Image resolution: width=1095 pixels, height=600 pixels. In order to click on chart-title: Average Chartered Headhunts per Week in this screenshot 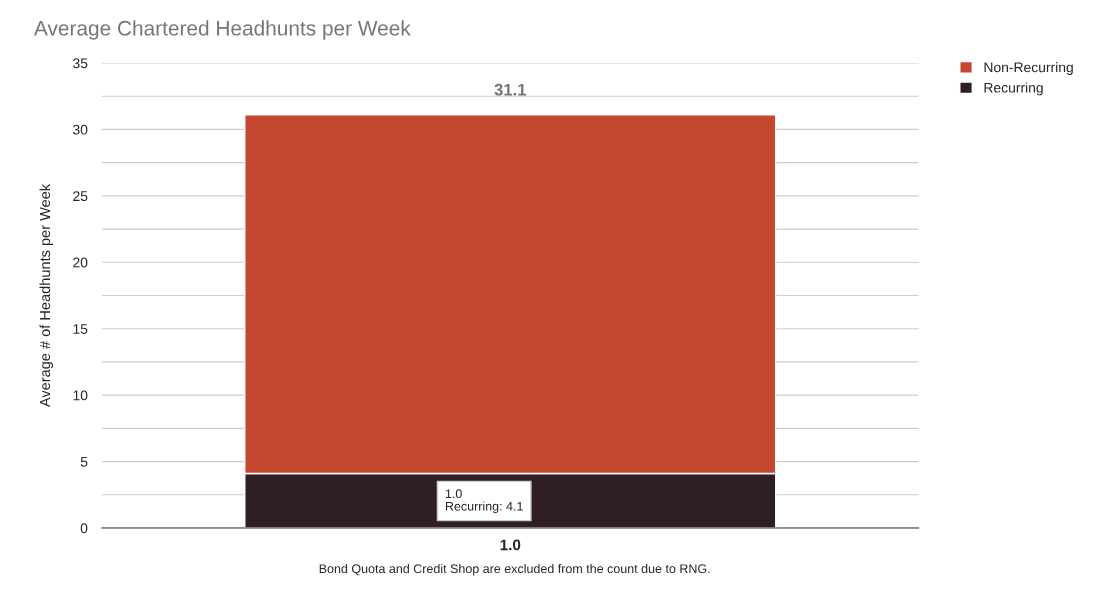, I will do `click(222, 30)`.